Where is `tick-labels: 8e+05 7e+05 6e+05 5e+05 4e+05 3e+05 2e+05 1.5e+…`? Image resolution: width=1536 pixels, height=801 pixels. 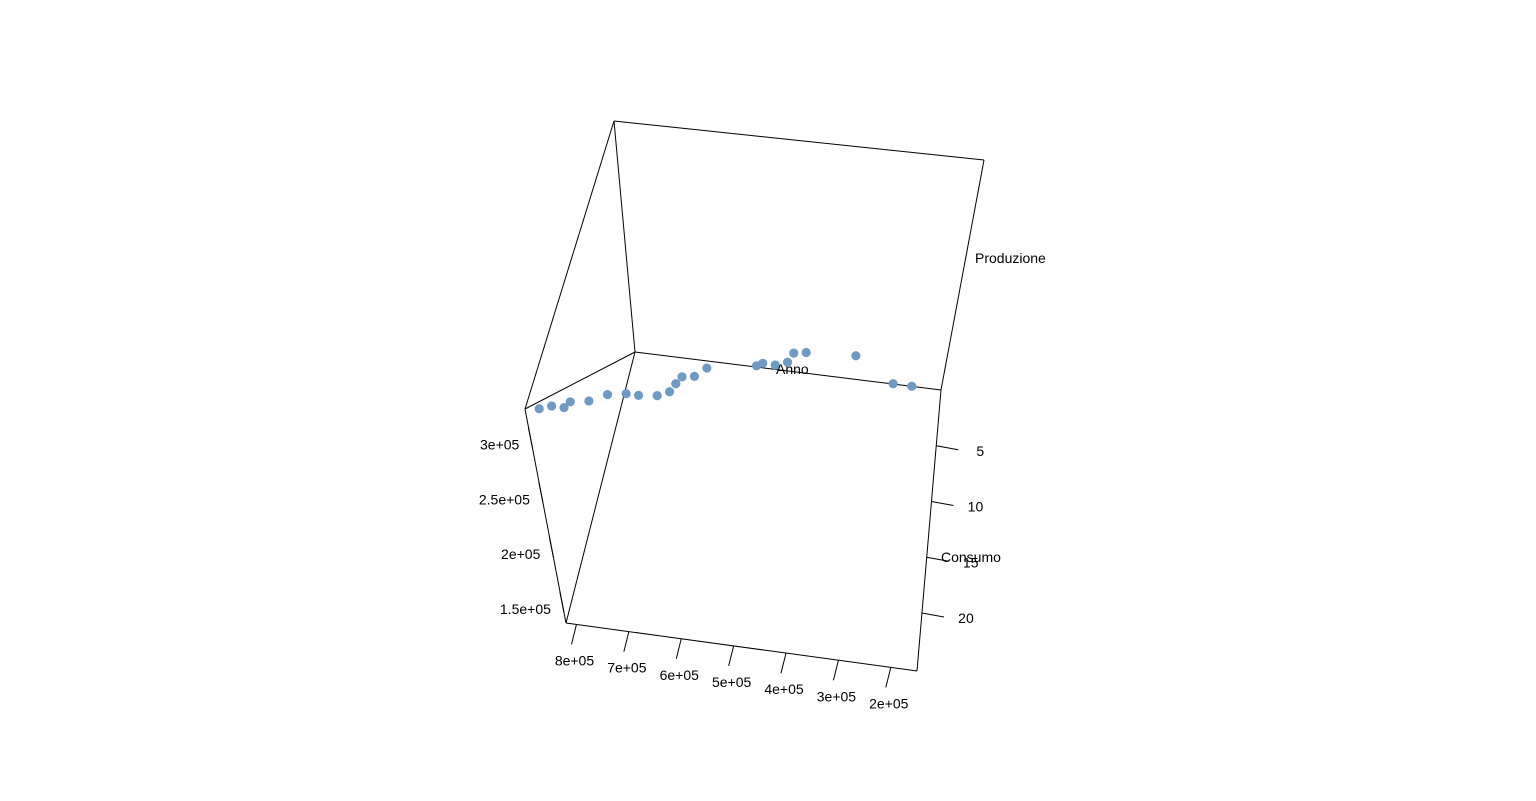
tick-labels: 8e+05 7e+05 6e+05 5e+05 4e+05 3e+05 2e+05 1.5e+… is located at coordinates (731, 573).